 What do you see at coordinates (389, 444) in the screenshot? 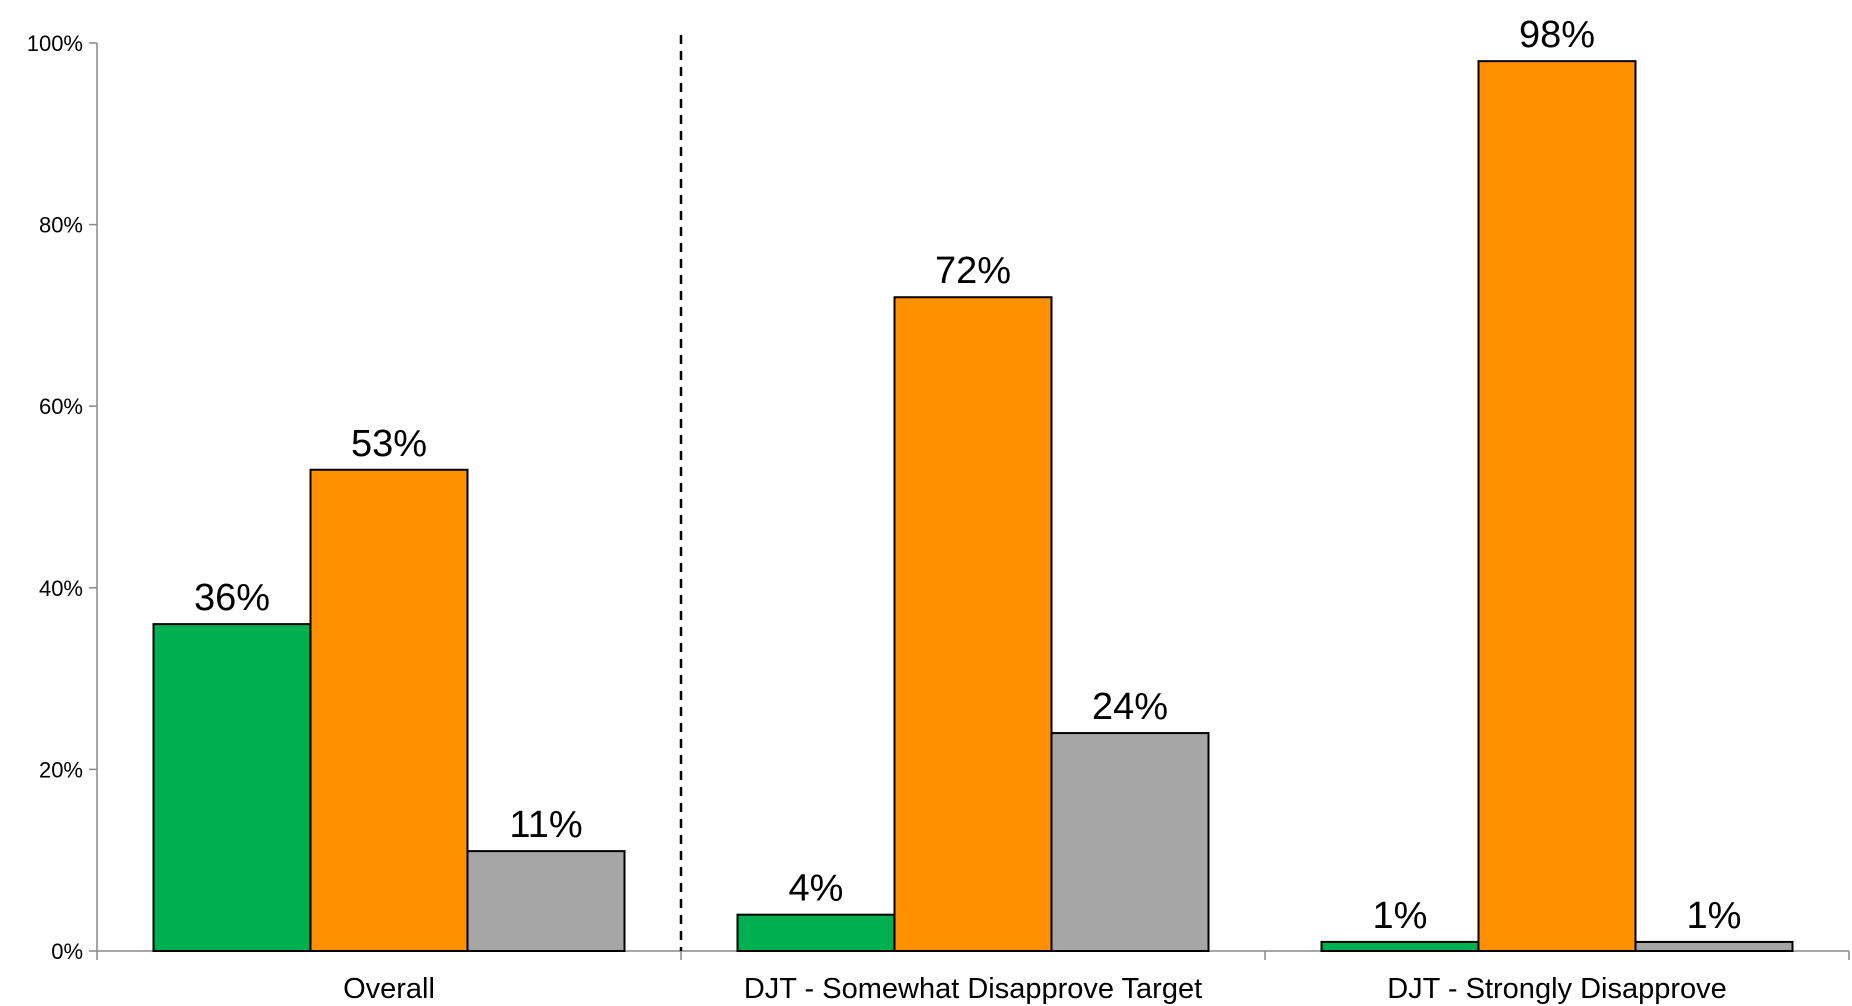
I see `data-label: 53%` at bounding box center [389, 444].